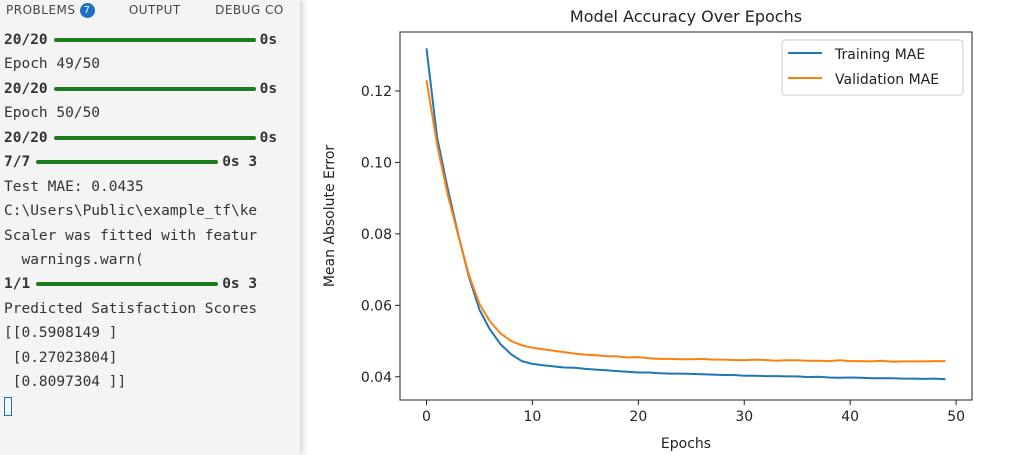  What do you see at coordinates (887, 80) in the screenshot?
I see `legend-label-validation: Validation MAE` at bounding box center [887, 80].